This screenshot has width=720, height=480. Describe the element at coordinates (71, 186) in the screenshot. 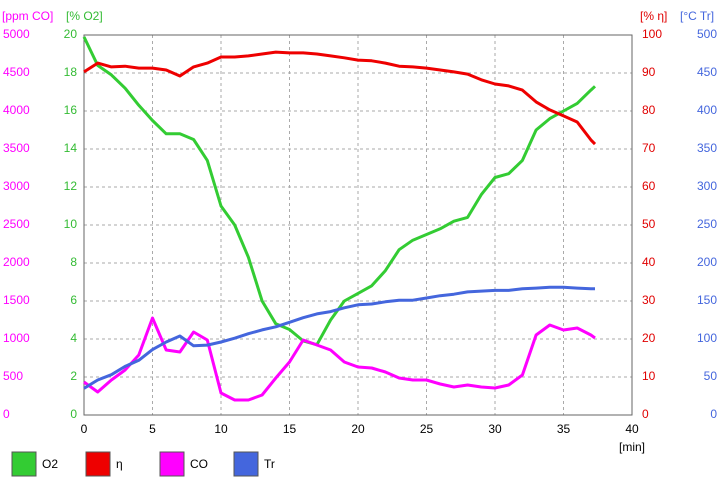

I see `y-tick-label: 12` at that location.